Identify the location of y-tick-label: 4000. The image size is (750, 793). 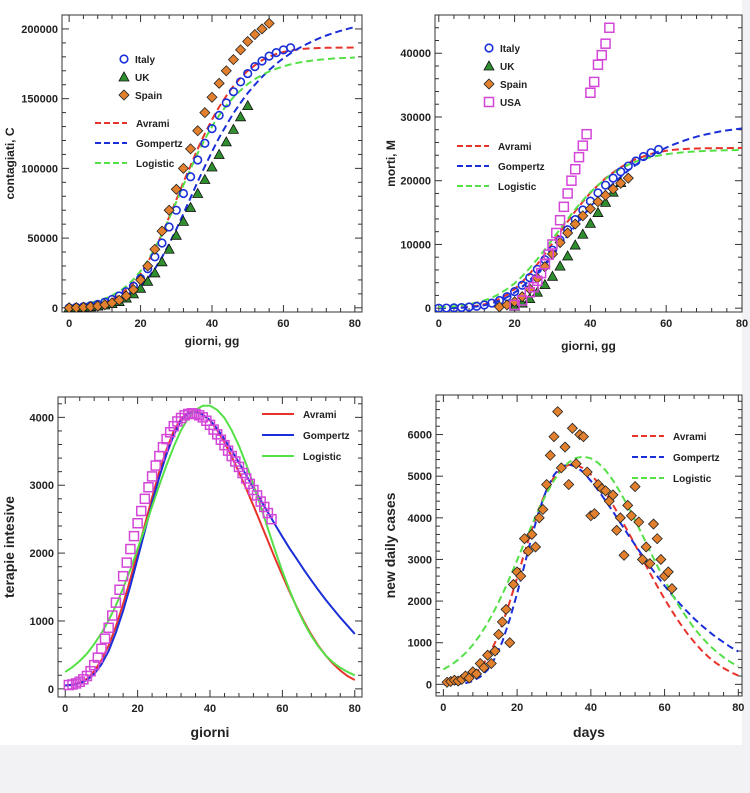
(420, 519).